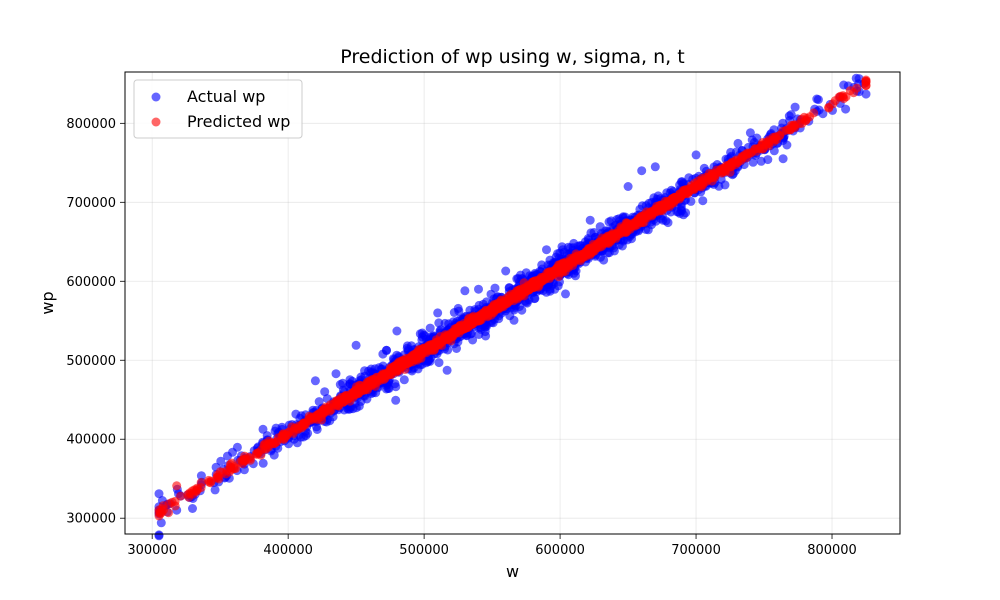 The width and height of the screenshot is (1000, 600). I want to click on x-tick-label: 400000, so click(288, 550).